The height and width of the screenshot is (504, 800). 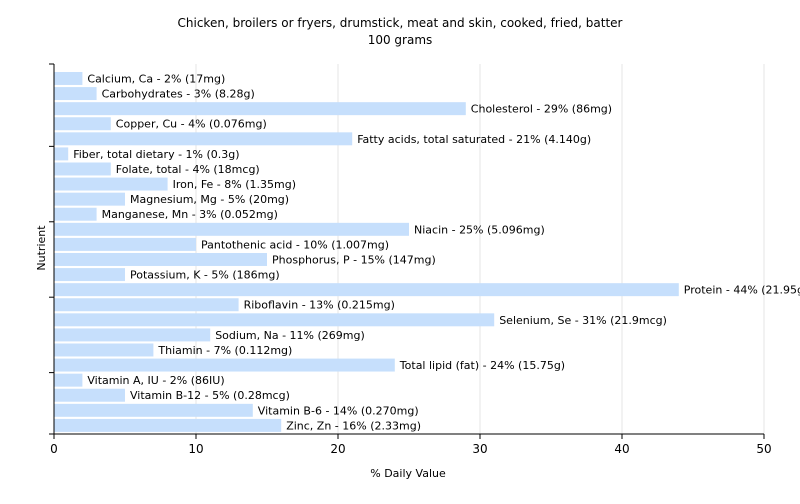 I want to click on bar-label: Vitamin B-12 - 5% (0.28mcg), so click(x=210, y=395).